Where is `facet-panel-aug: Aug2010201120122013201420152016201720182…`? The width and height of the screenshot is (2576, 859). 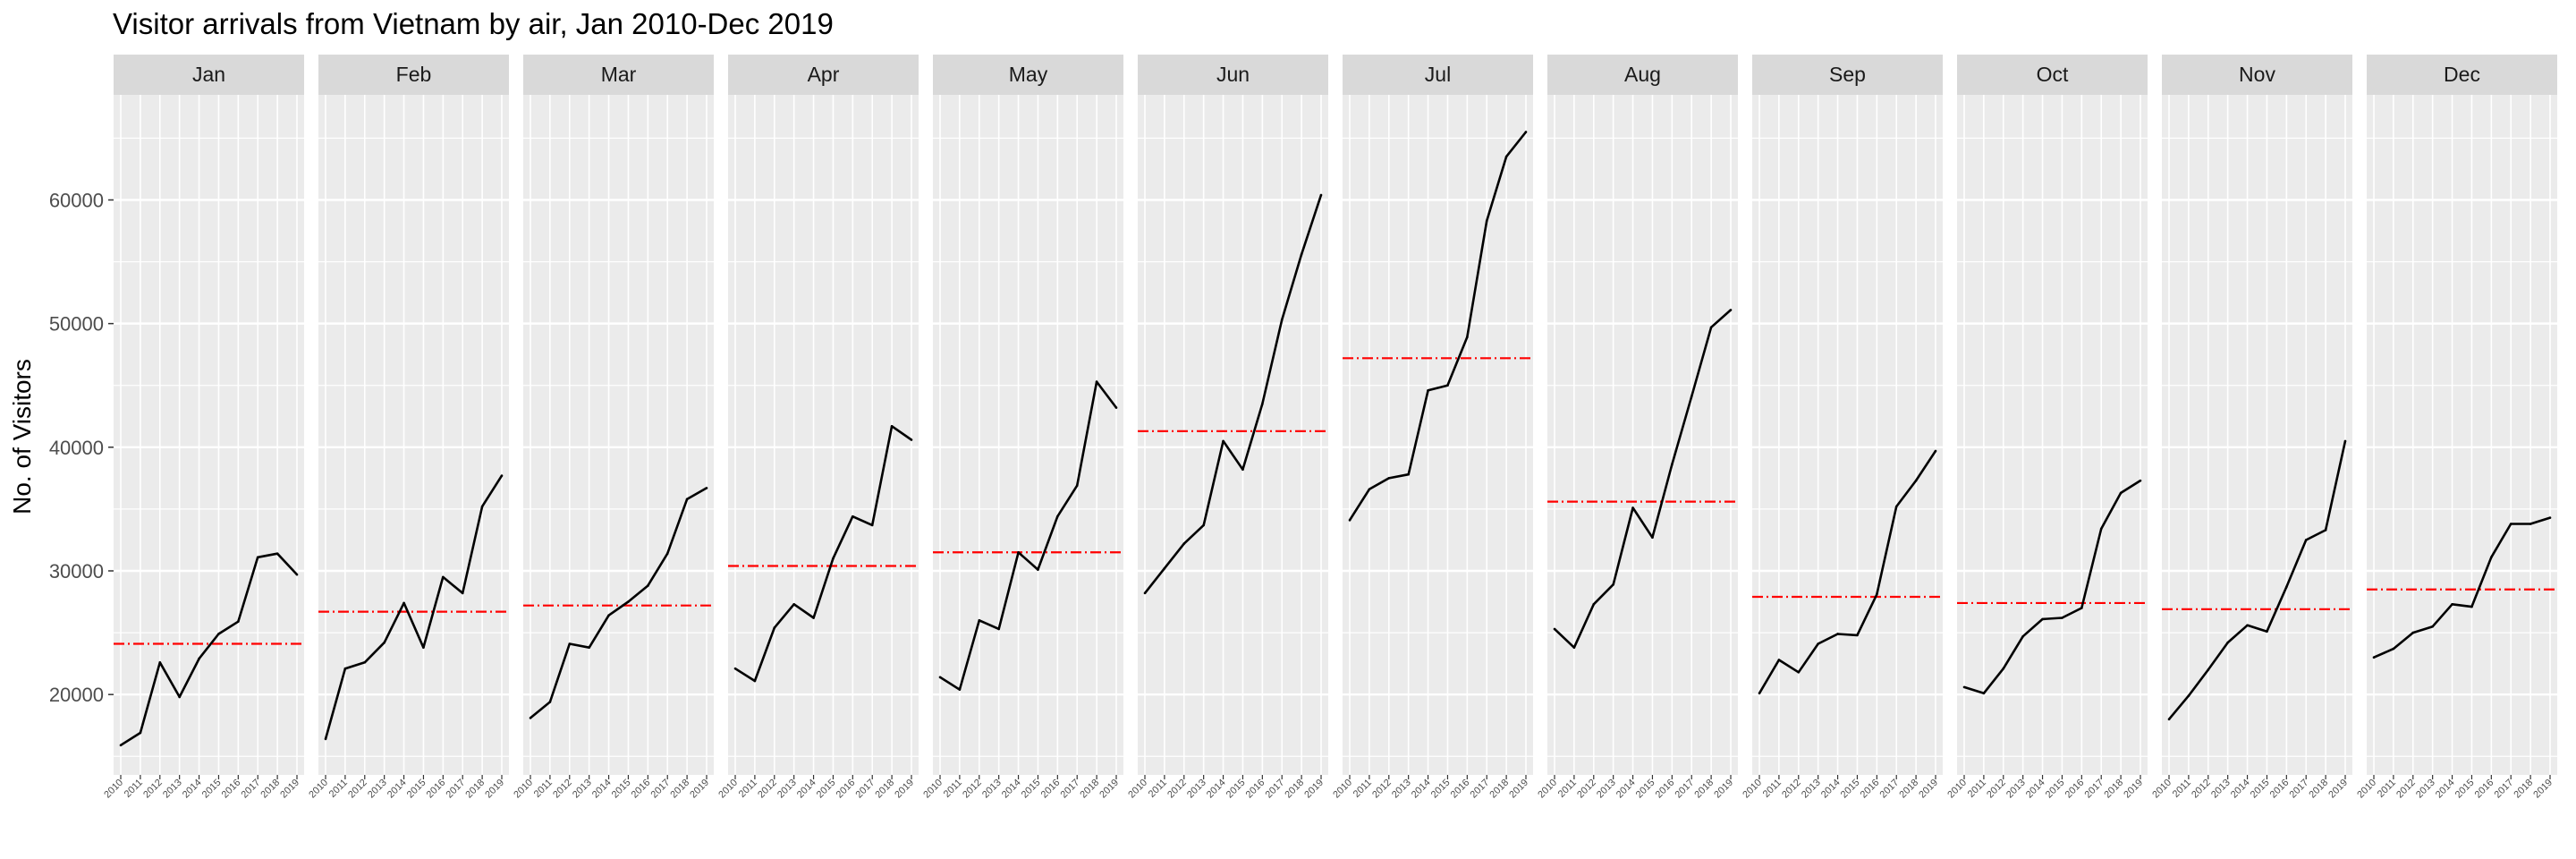 facet-panel-aug: Aug2010201120122013201420152016201720182… is located at coordinates (1637, 427).